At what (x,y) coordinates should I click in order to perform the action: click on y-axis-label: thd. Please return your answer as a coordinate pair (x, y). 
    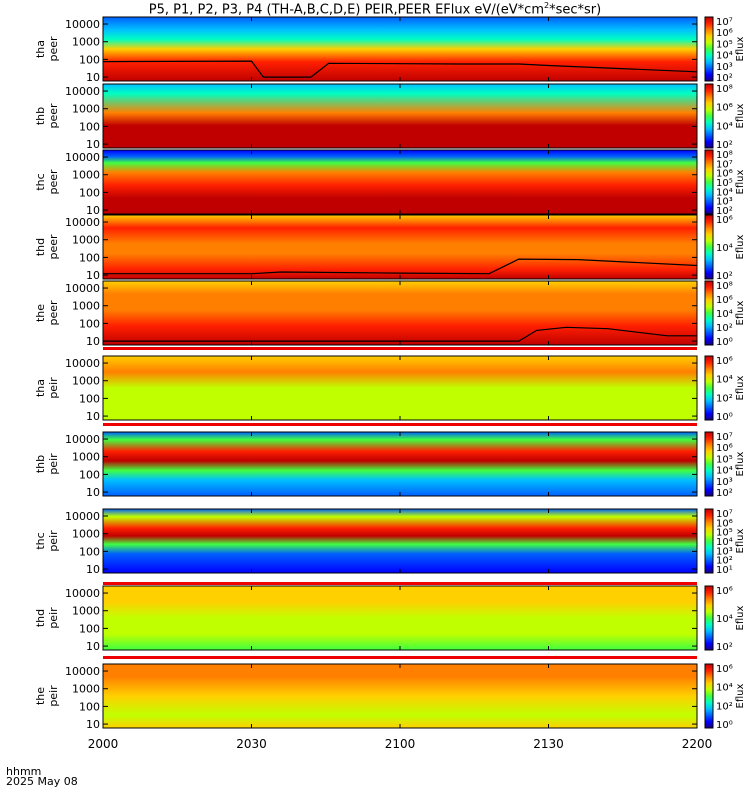
    Looking at the image, I should click on (40, 247).